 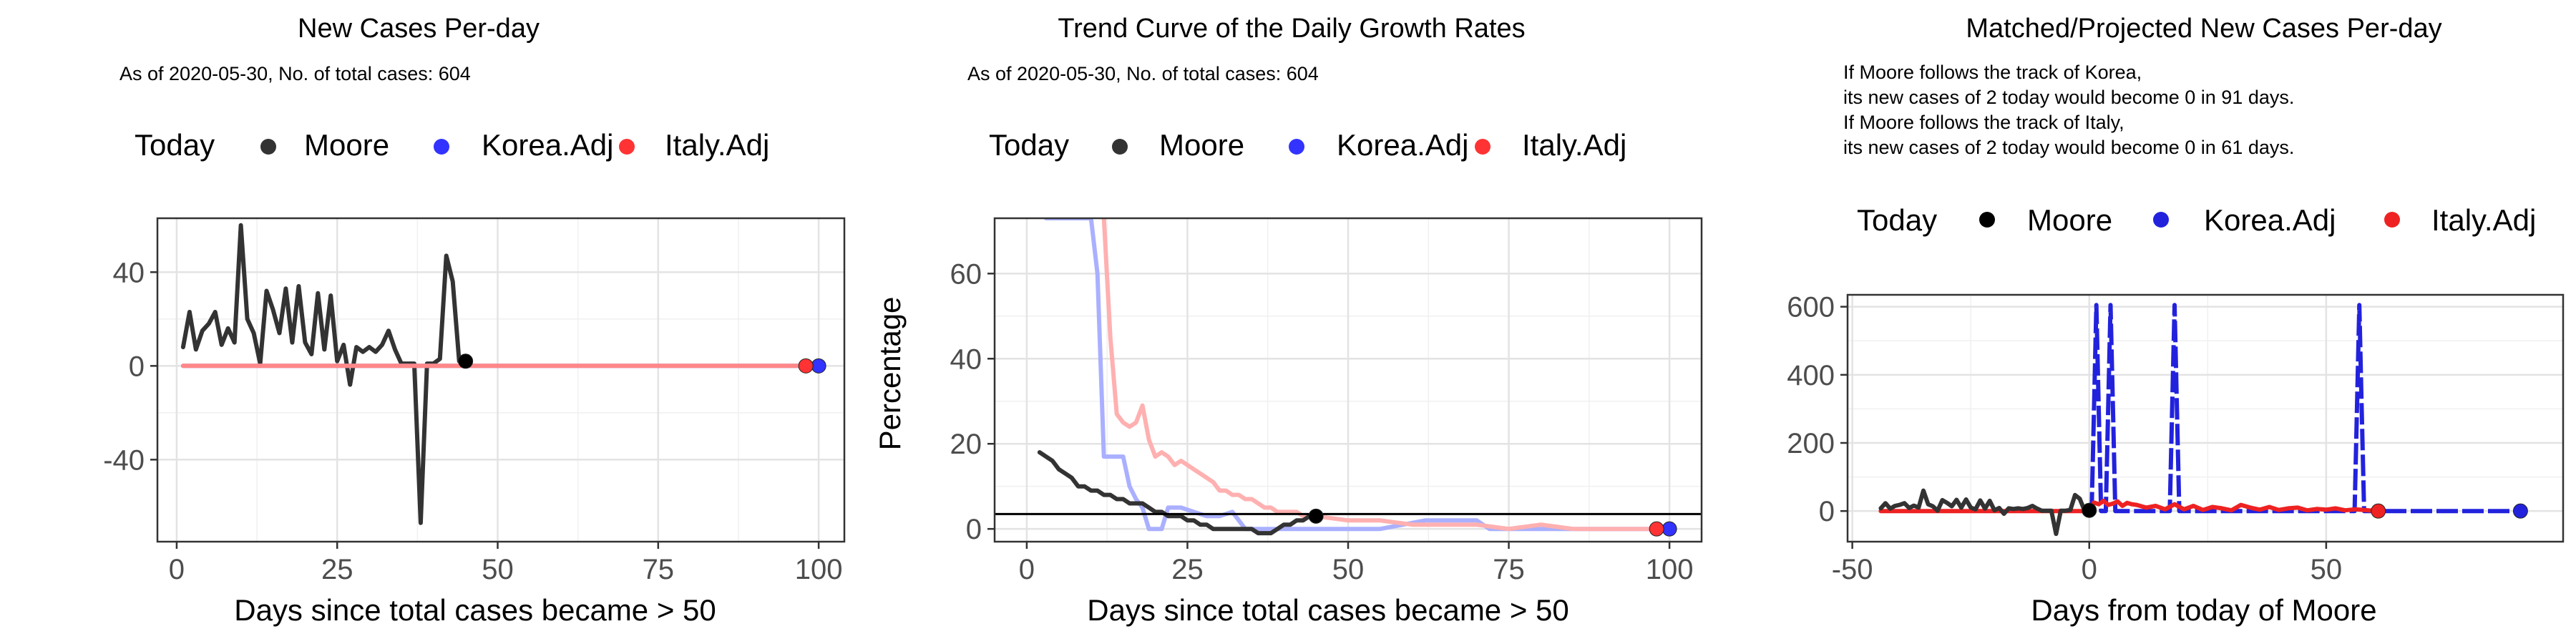 What do you see at coordinates (2203, 610) in the screenshot?
I see `x-axis-label: Days from today of Moore` at bounding box center [2203, 610].